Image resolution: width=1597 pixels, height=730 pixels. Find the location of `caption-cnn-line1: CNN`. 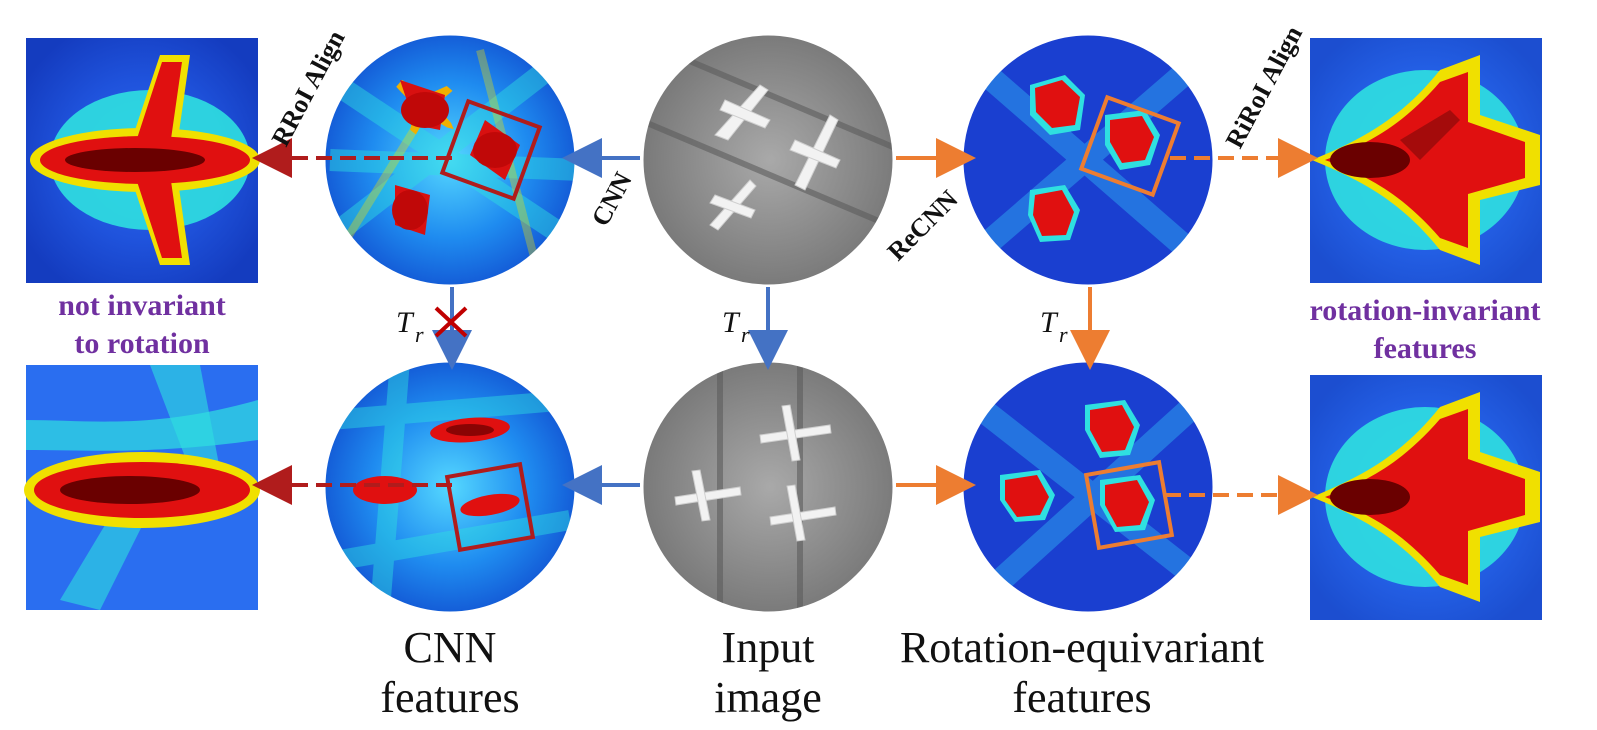

caption-cnn-line1: CNN is located at coordinates (450, 647).